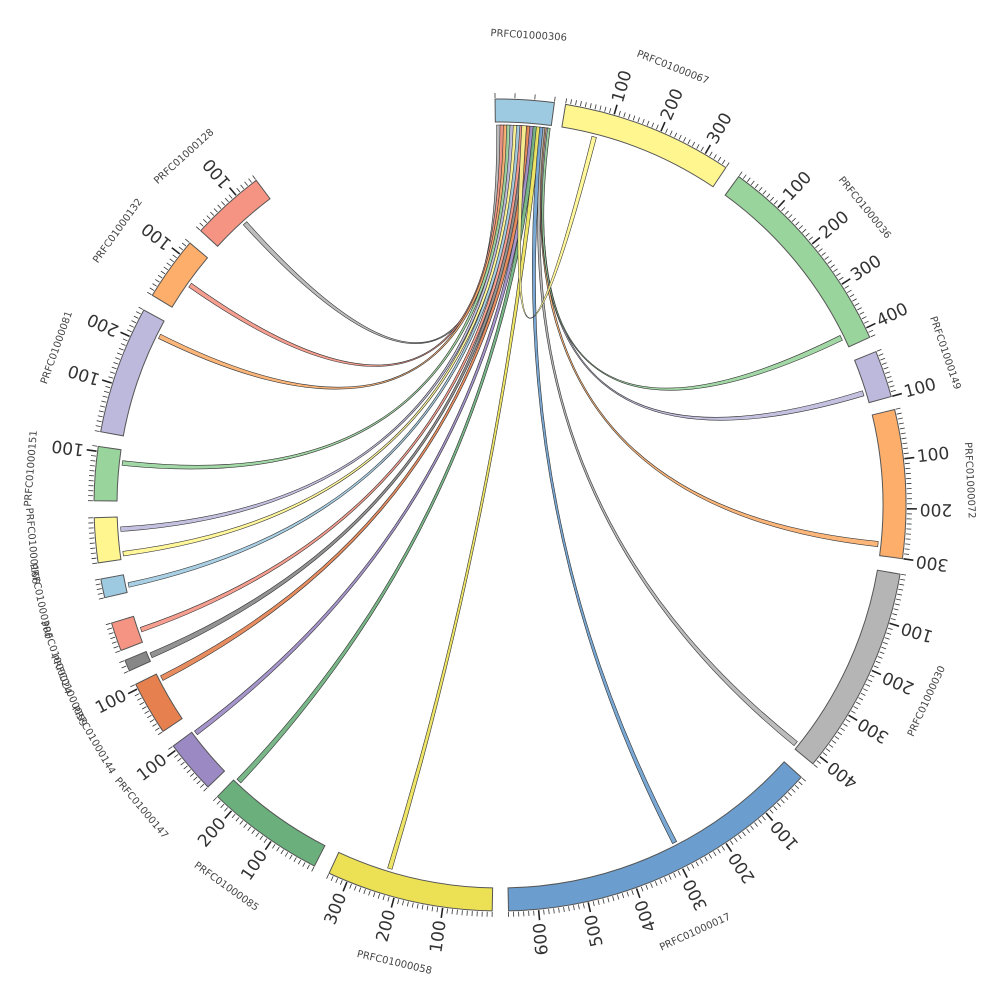 The image size is (1000, 1000). Describe the element at coordinates (605, 485) in the screenshot. I see `link-prfc01000306-prfc01000017` at that location.